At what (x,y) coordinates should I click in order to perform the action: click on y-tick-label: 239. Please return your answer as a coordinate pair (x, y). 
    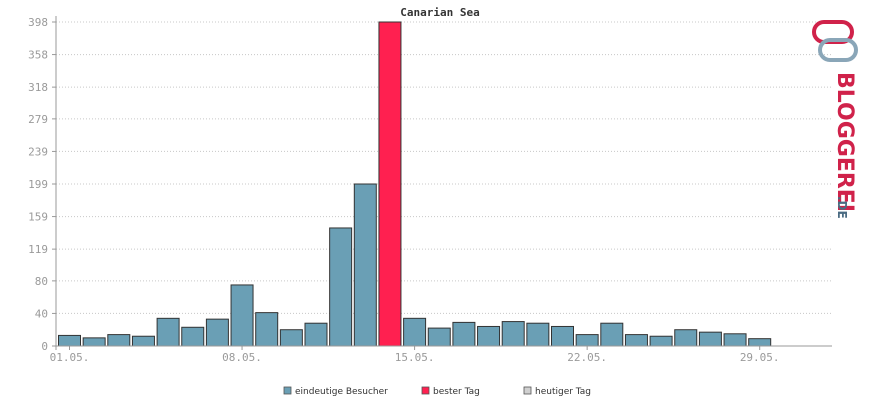
    Looking at the image, I should click on (38, 151).